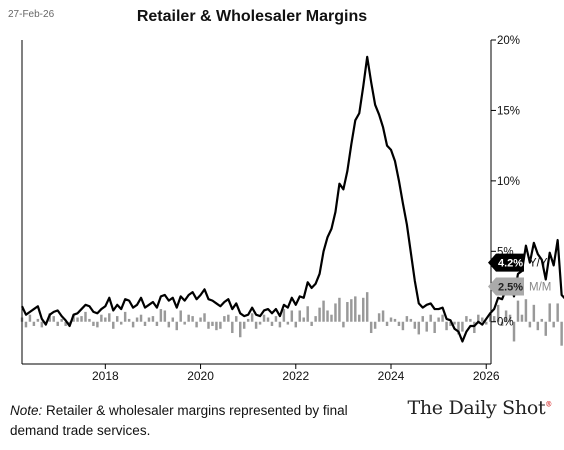 This screenshot has width=564, height=450. Describe the element at coordinates (105, 376) in the screenshot. I see `x-tick-label: 2018` at that location.